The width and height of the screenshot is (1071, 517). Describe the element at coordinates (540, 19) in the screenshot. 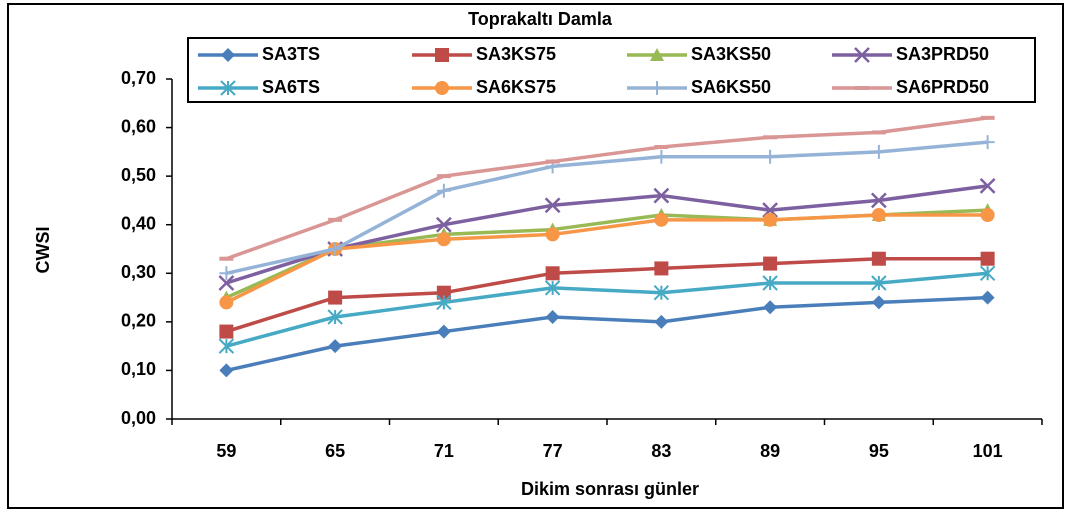

I see `chart-title: Toprakaltı Damla` at that location.